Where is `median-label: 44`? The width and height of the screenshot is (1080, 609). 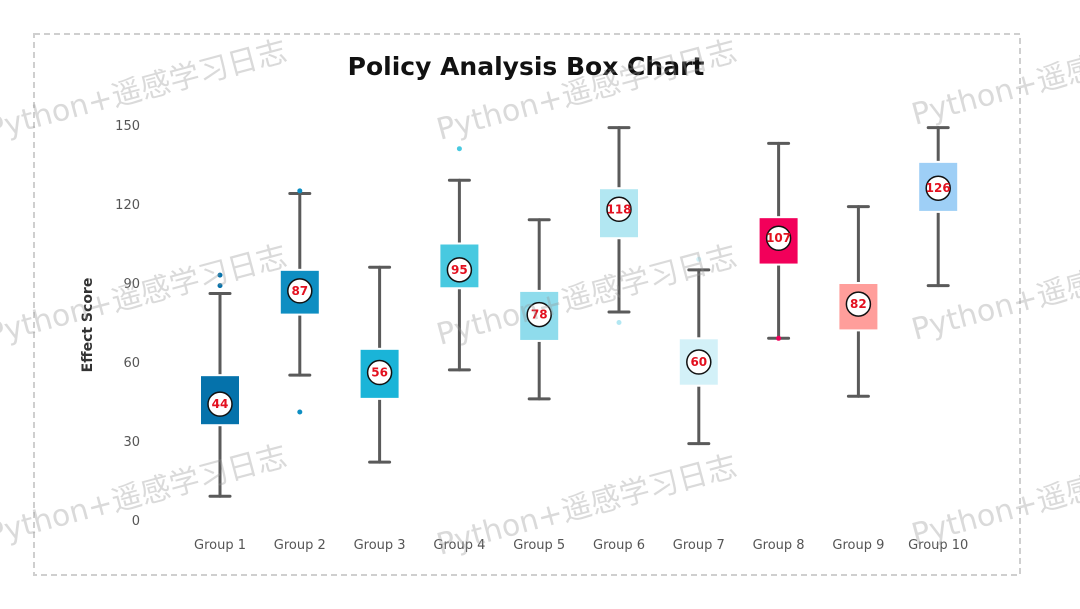 median-label: 44 is located at coordinates (220, 404).